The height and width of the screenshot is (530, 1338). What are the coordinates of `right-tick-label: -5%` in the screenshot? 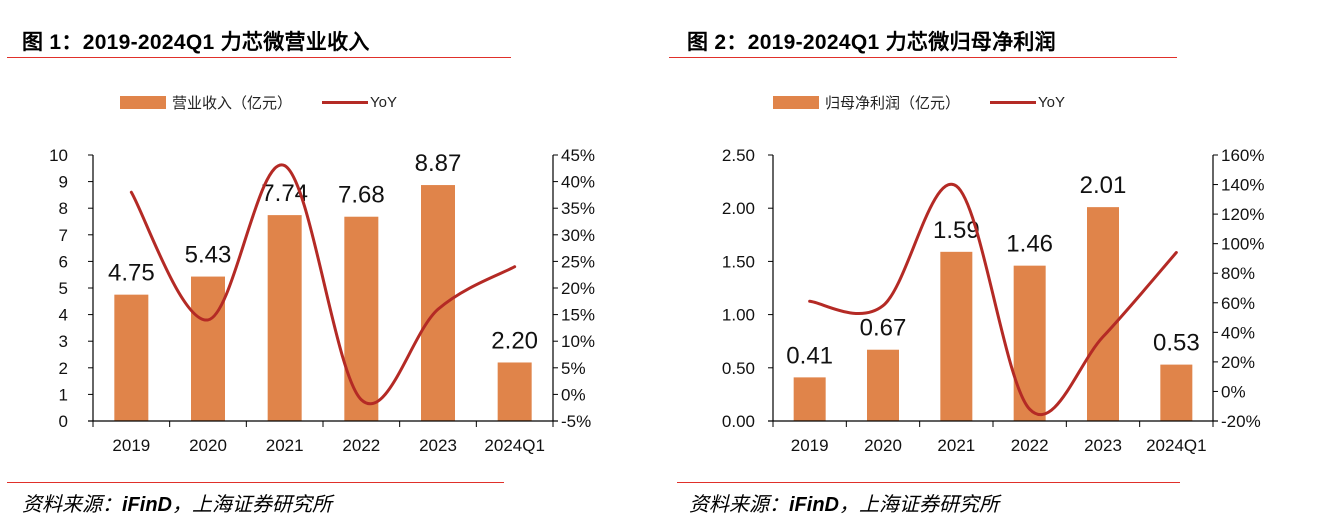 It's located at (576, 421).